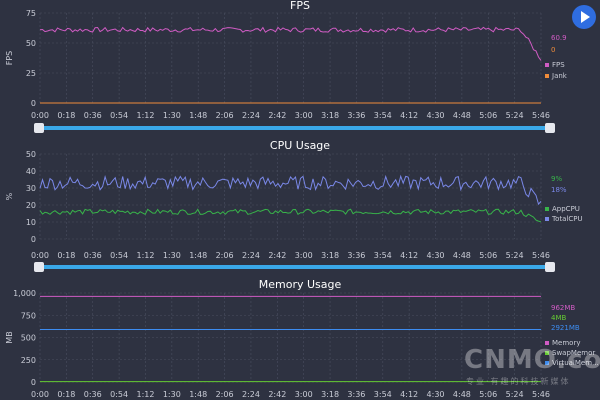  What do you see at coordinates (9, 196) in the screenshot?
I see `y-axis-label: %` at bounding box center [9, 196].